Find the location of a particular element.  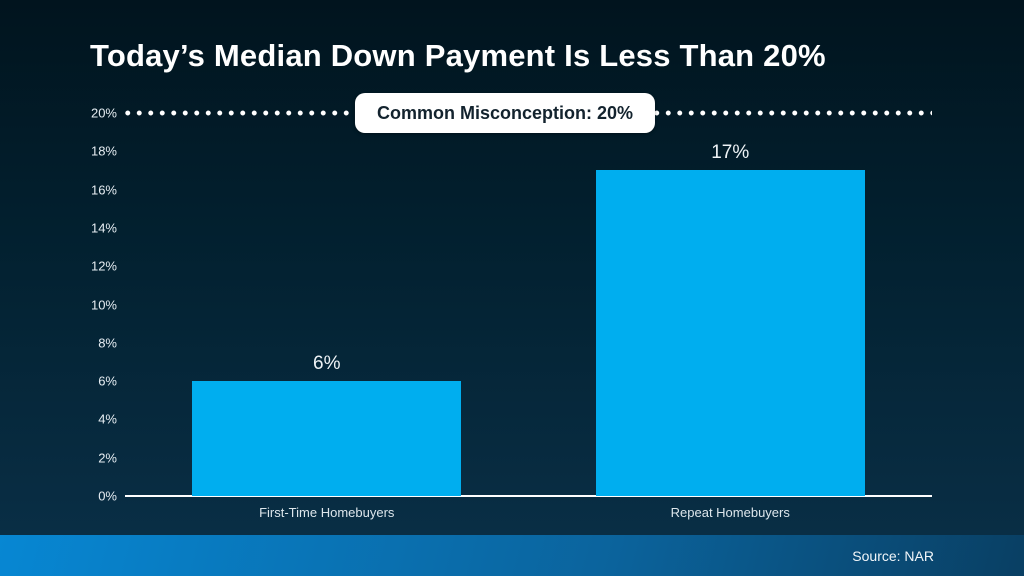

y-tick-label: 0% is located at coordinates (107, 496).